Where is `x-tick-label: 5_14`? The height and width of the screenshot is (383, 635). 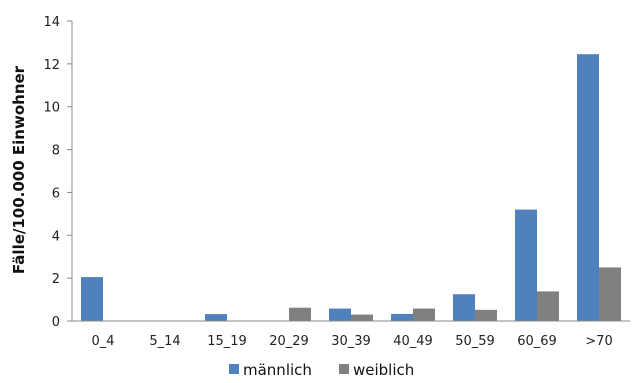 x-tick-label: 5_14 is located at coordinates (164, 341).